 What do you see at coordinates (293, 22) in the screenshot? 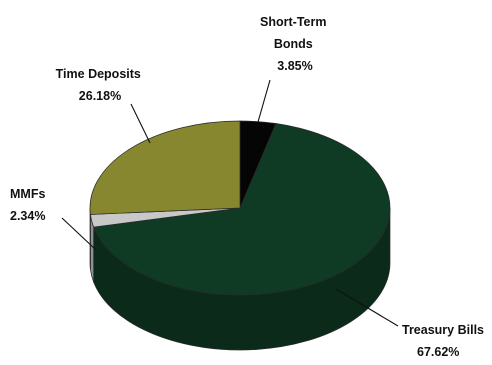
I see `slice-name-short-term-bonds-line1: Short-Term` at bounding box center [293, 22].